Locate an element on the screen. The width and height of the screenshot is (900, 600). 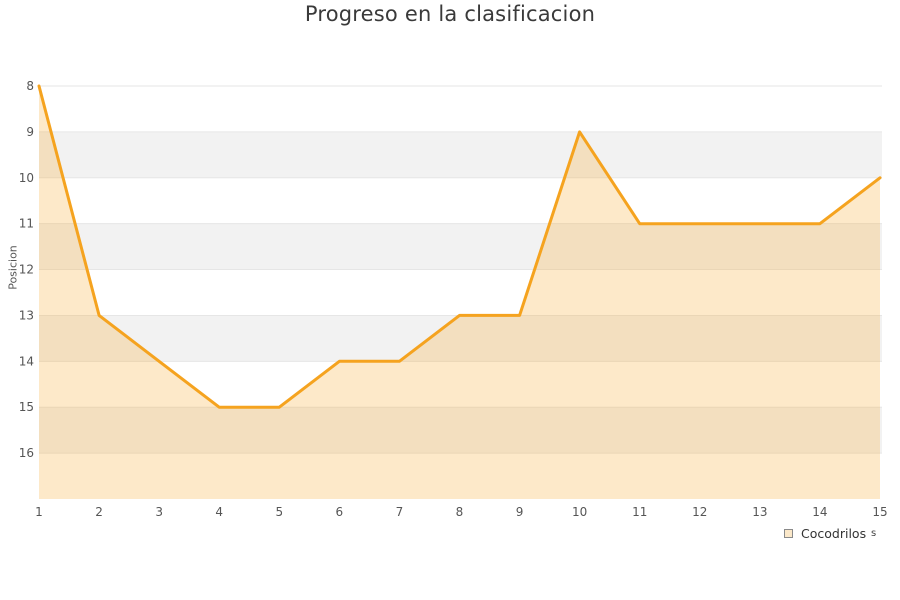
y-tick-label: 13 is located at coordinates (26, 315).